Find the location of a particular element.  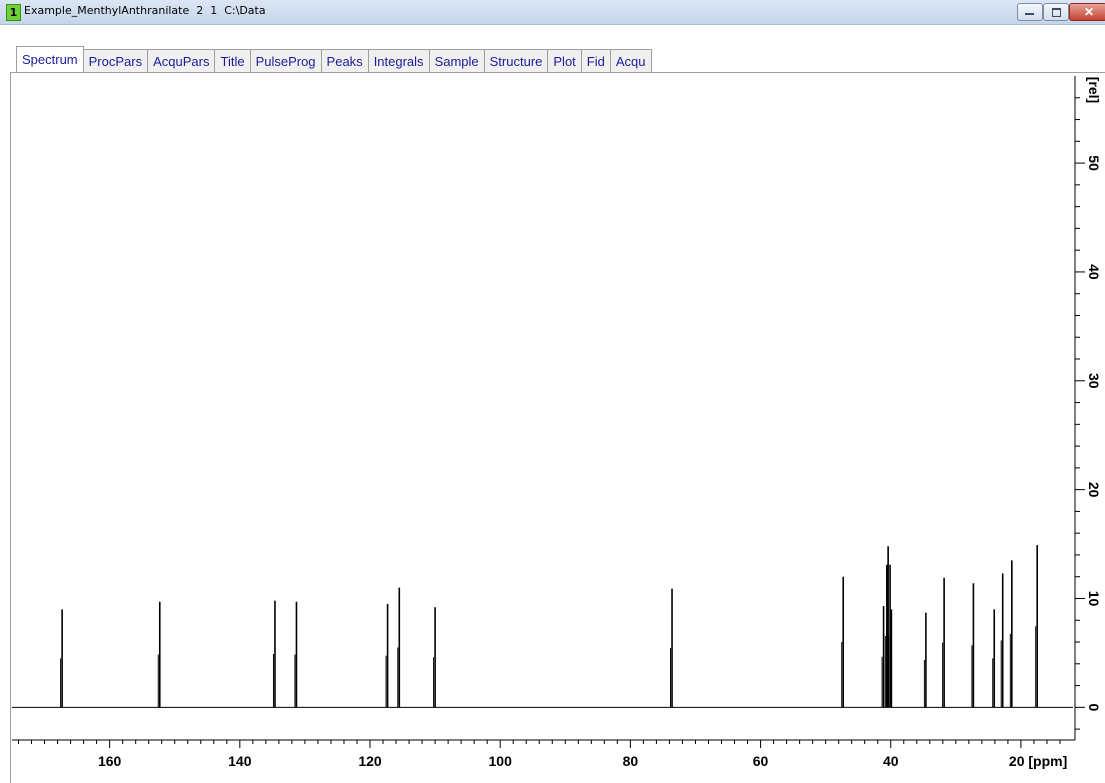

y-tick-label: 10 is located at coordinates (1094, 599).